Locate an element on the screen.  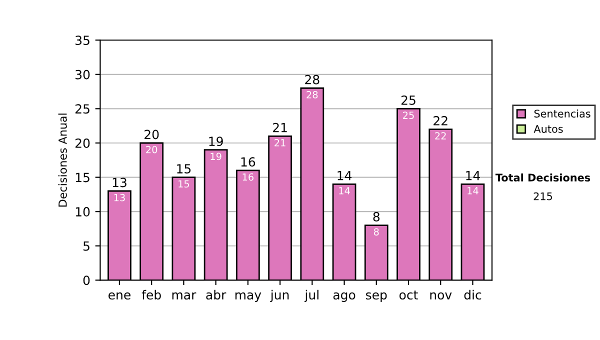
data-label: 15 is located at coordinates (184, 184).